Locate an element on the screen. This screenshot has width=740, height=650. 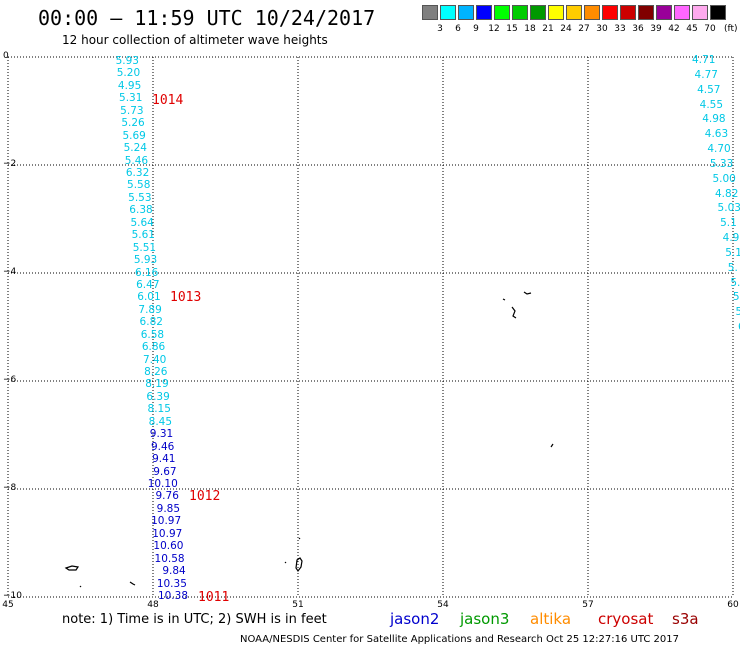
wave-height-value: 5.20 is located at coordinates (128, 73).